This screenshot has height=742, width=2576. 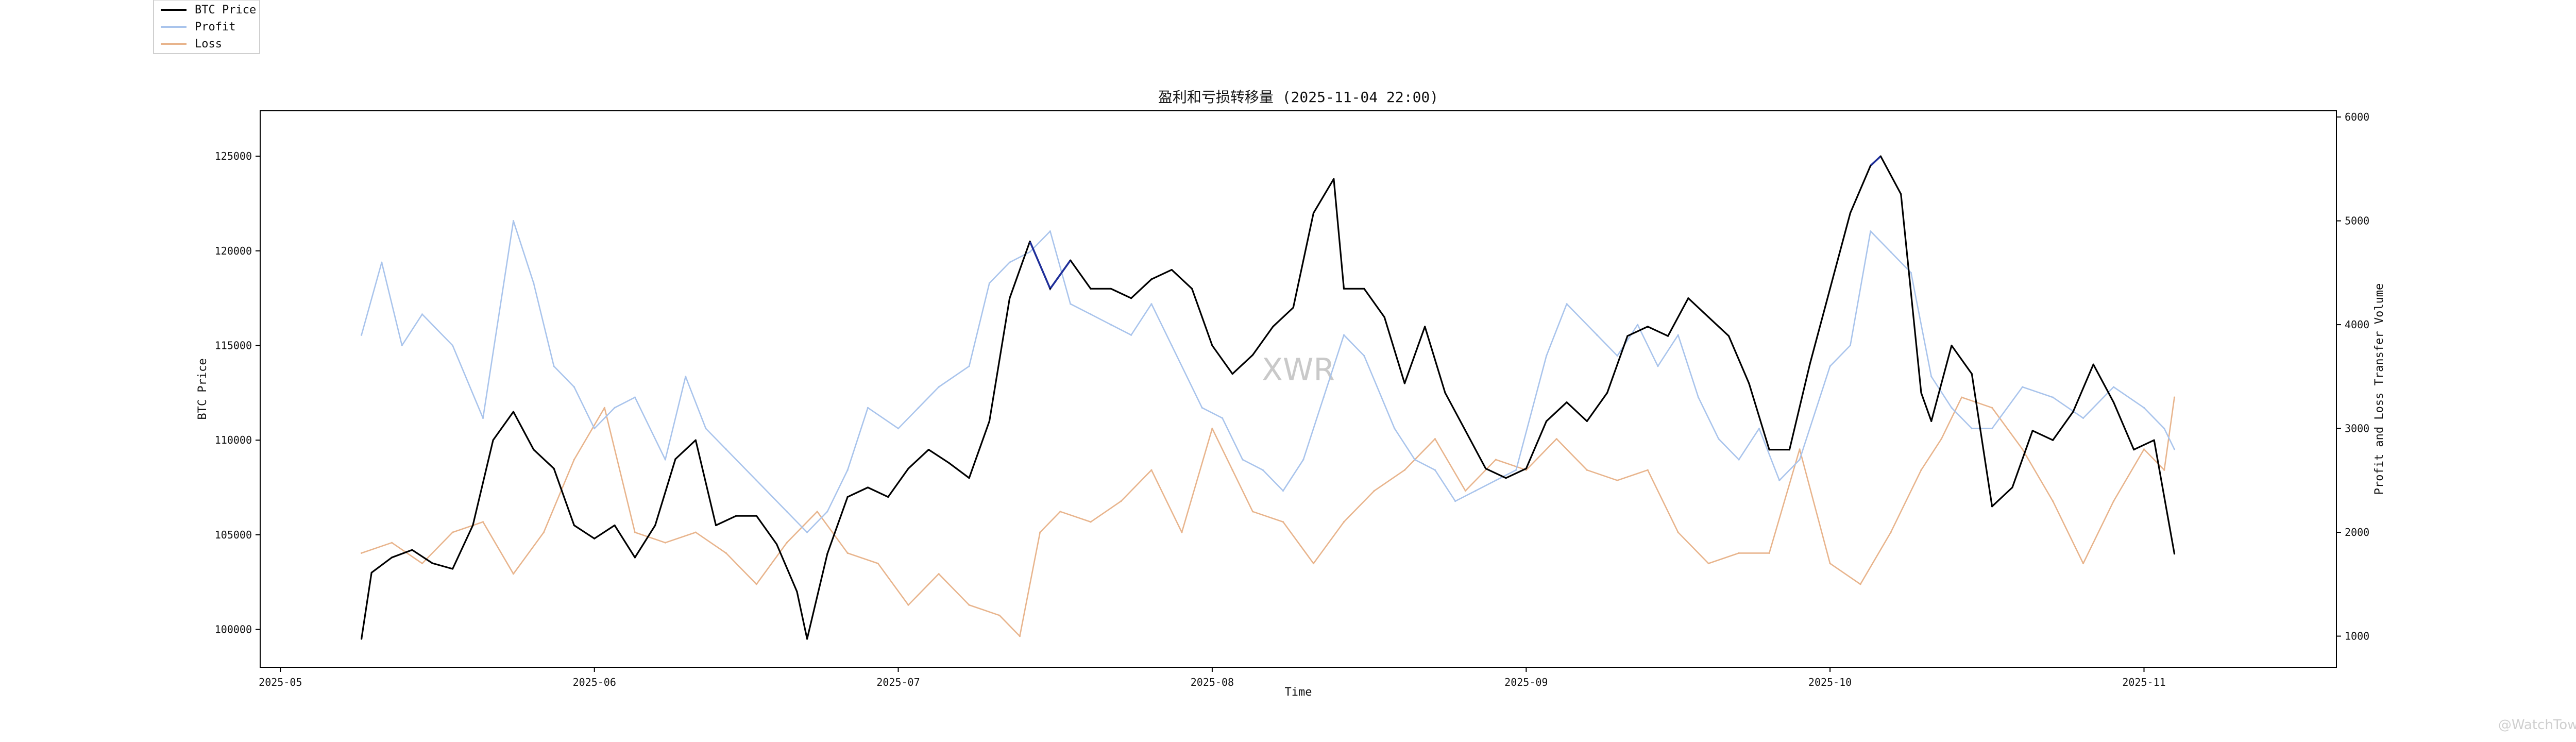 I want to click on chart-title: 盈利和亏损转移量 (2025-11-04 22:00), so click(x=1298, y=97).